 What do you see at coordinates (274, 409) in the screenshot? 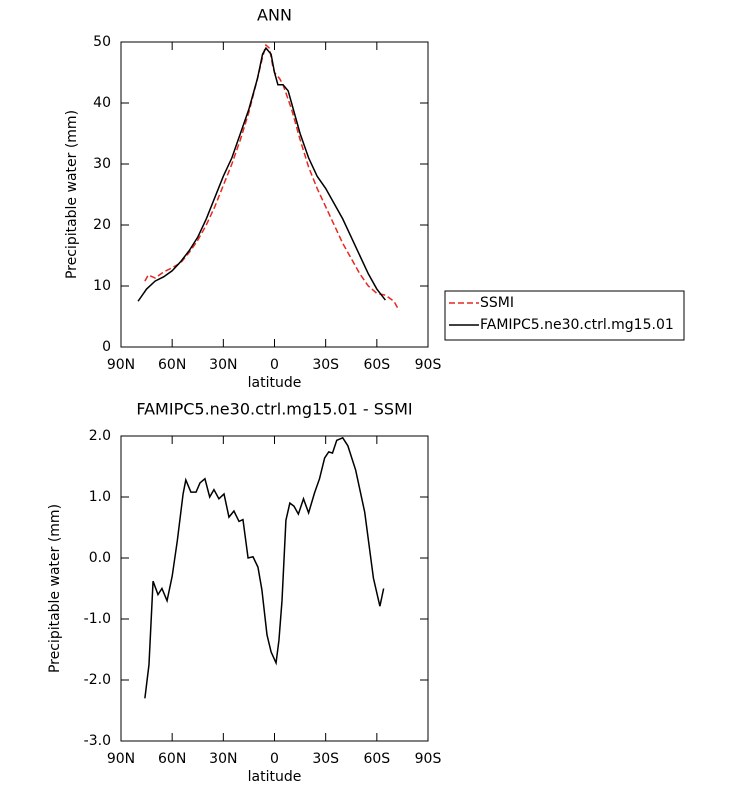
I see `chart-title: FAMIPC5.ne30.ctrl.mg15.01 - SSMI` at bounding box center [274, 409].